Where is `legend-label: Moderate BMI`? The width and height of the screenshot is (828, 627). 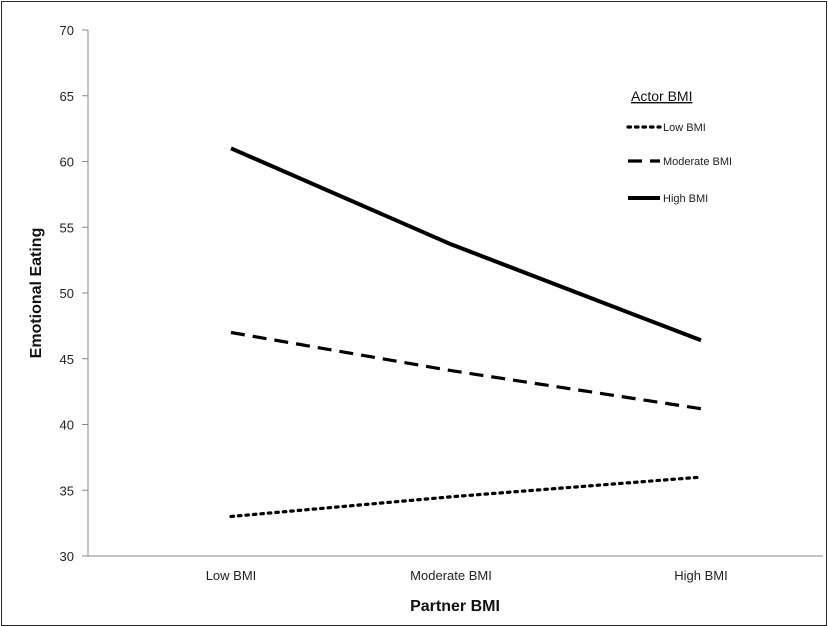 legend-label: Moderate BMI is located at coordinates (697, 162).